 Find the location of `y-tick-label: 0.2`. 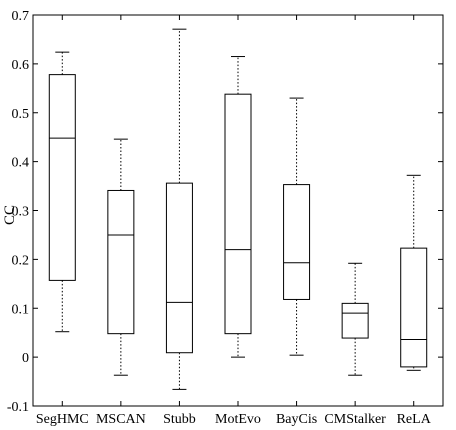

y-tick-label: 0.2 is located at coordinates (21, 260).